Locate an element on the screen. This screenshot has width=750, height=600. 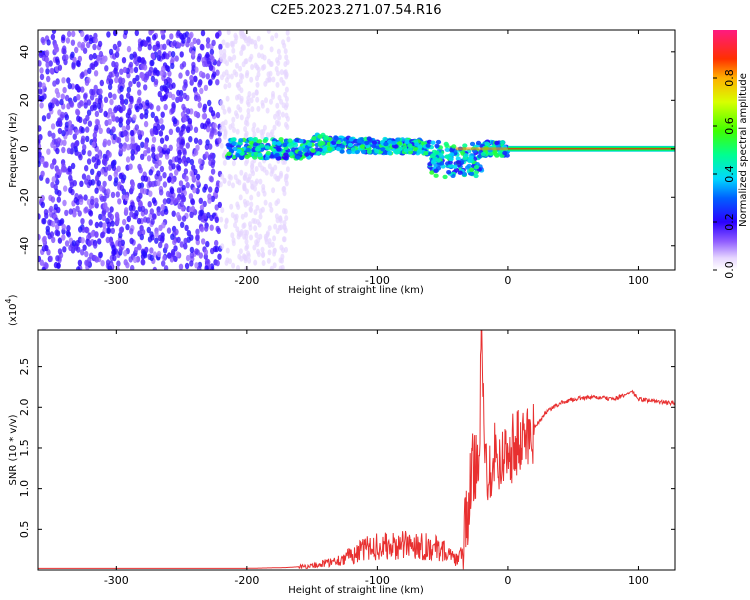
colorbar-title: Normalized spectral amplitude is located at coordinates (743, 150).